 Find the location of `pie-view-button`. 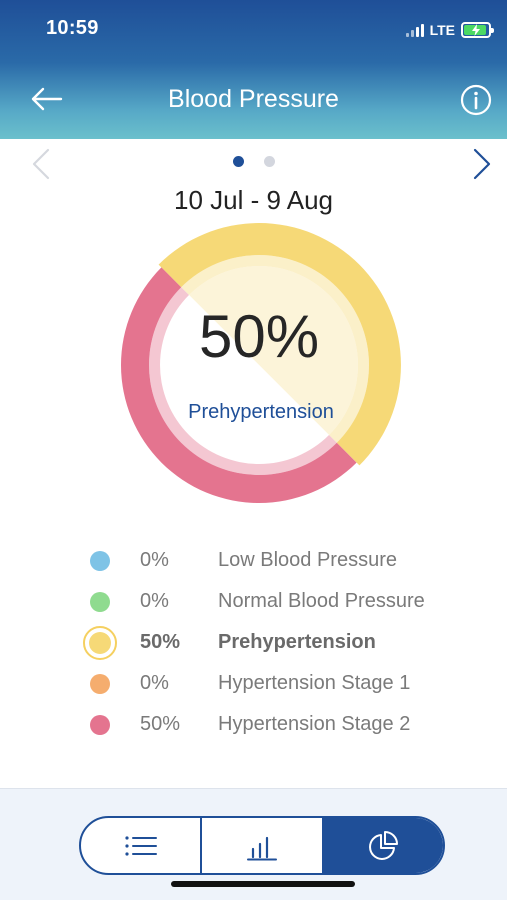

pie-view-button is located at coordinates (382, 845).